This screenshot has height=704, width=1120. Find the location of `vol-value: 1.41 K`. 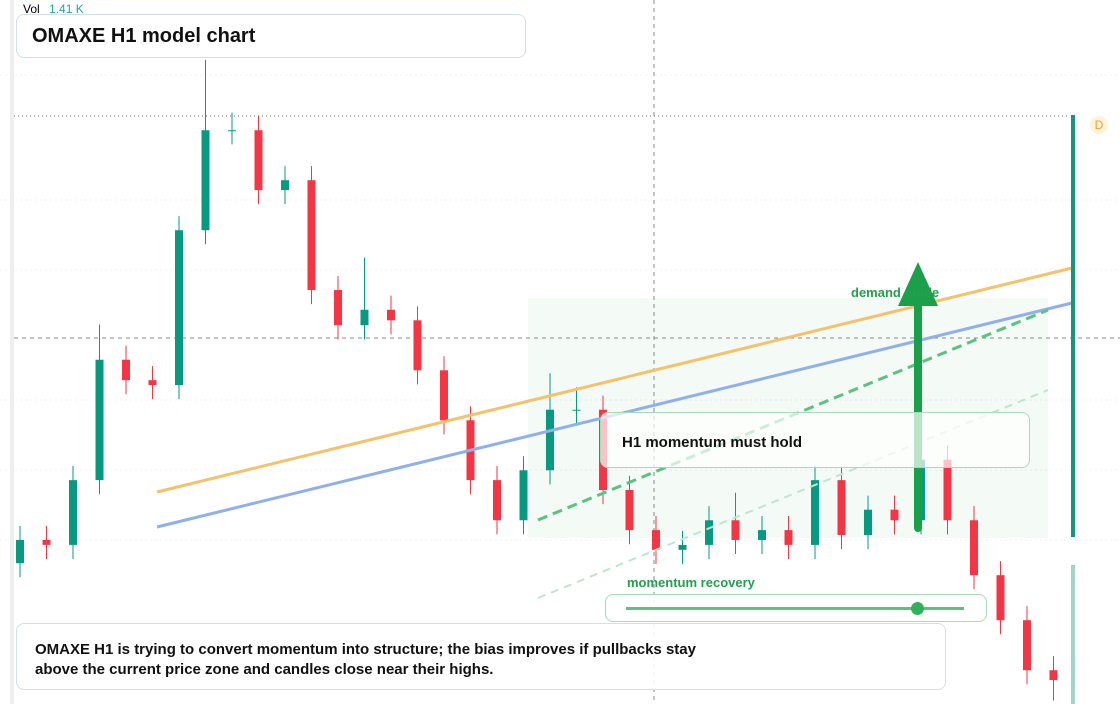

vol-value: 1.41 K is located at coordinates (66, 9).